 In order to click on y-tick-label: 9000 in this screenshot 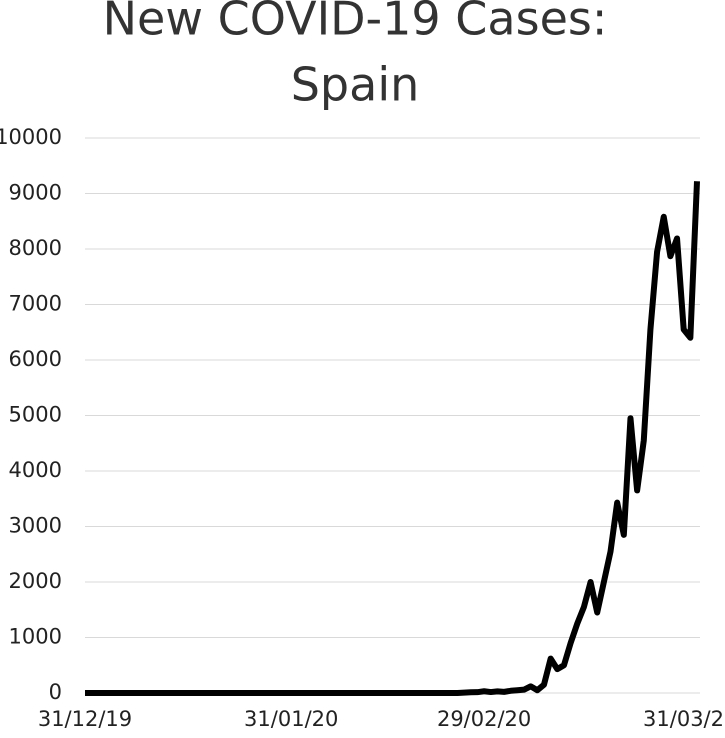, I will do `click(35, 193)`.